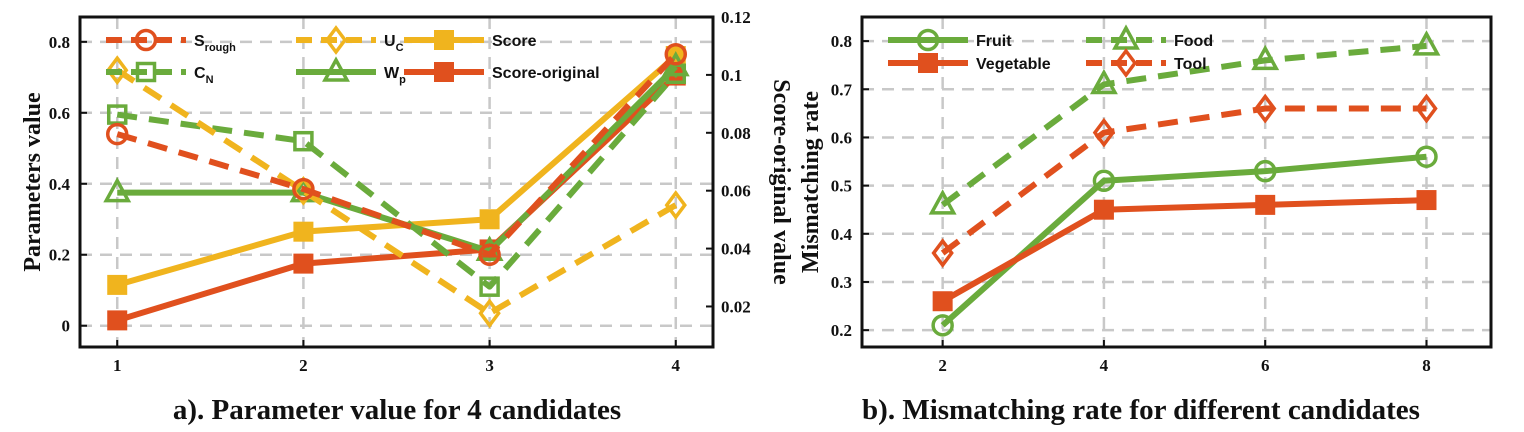 The width and height of the screenshot is (1524, 432). I want to click on chart-b-xtick-label: 6, so click(1265, 365).